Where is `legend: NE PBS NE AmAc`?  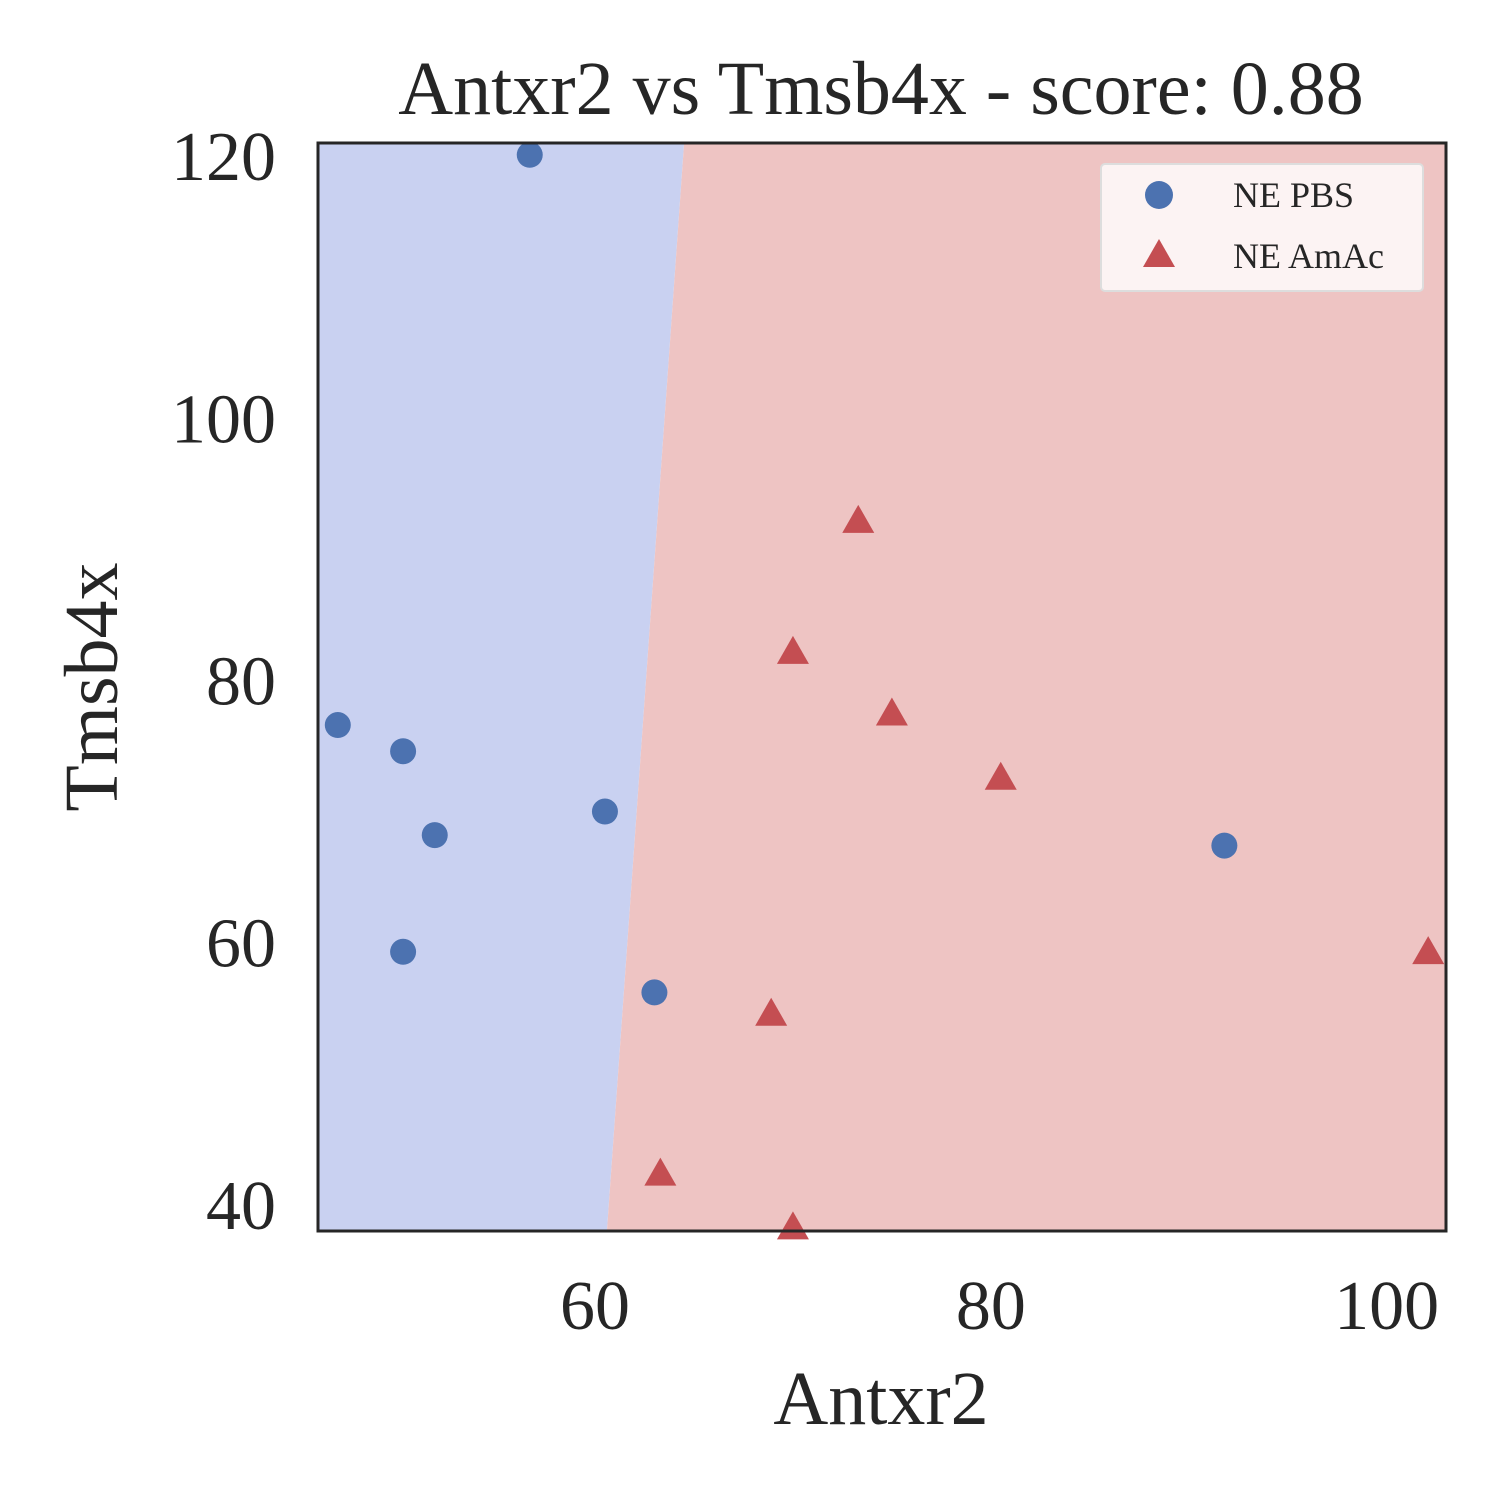 legend: NE PBS NE AmAc is located at coordinates (1262, 227).